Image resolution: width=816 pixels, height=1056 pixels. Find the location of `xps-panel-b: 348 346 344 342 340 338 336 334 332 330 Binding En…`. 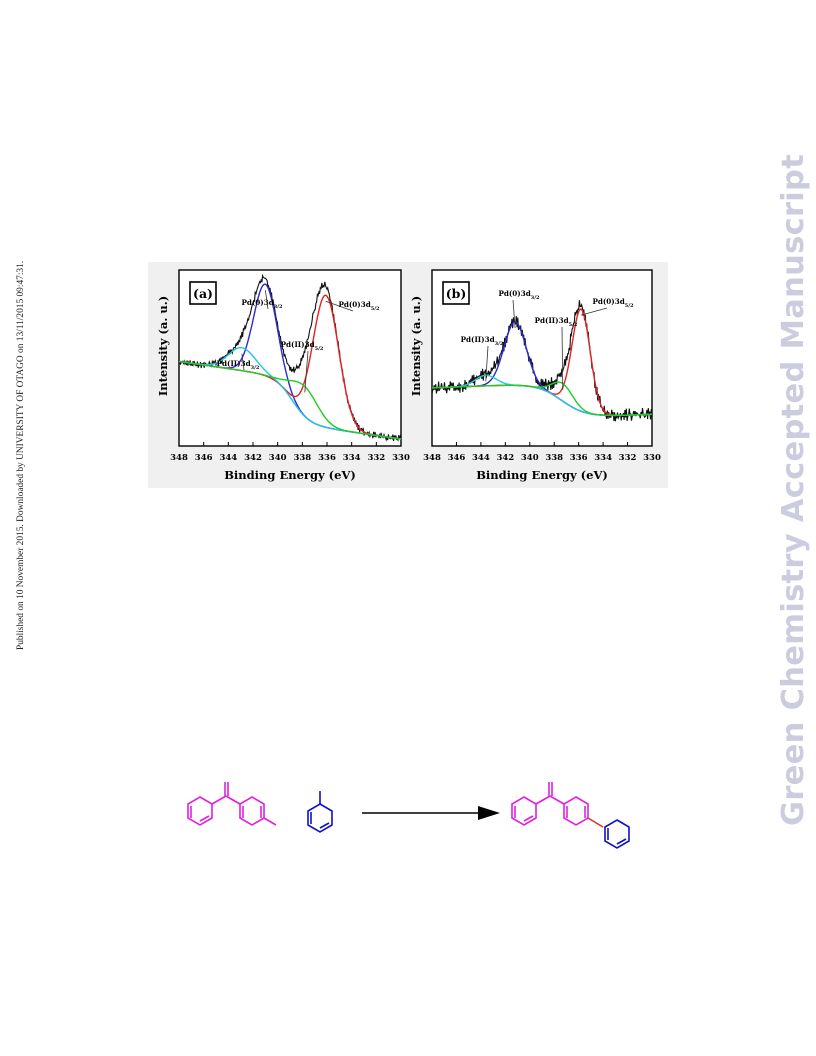

xps-panel-b: 348 346 344 342 340 338 336 334 332 330 Binding En… is located at coordinates (535, 375).